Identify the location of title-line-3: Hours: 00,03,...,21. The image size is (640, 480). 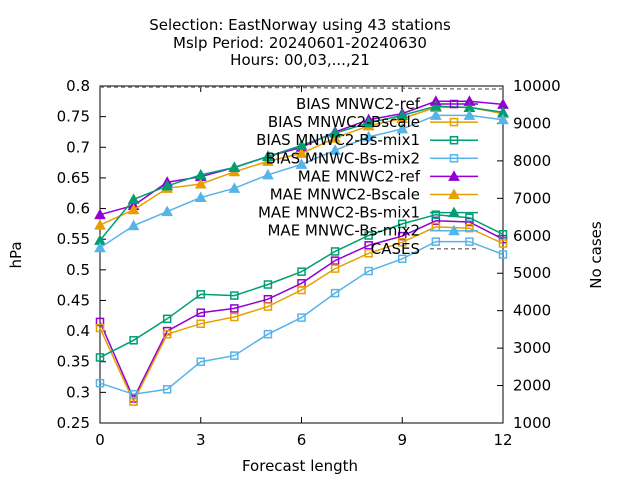
(300, 60).